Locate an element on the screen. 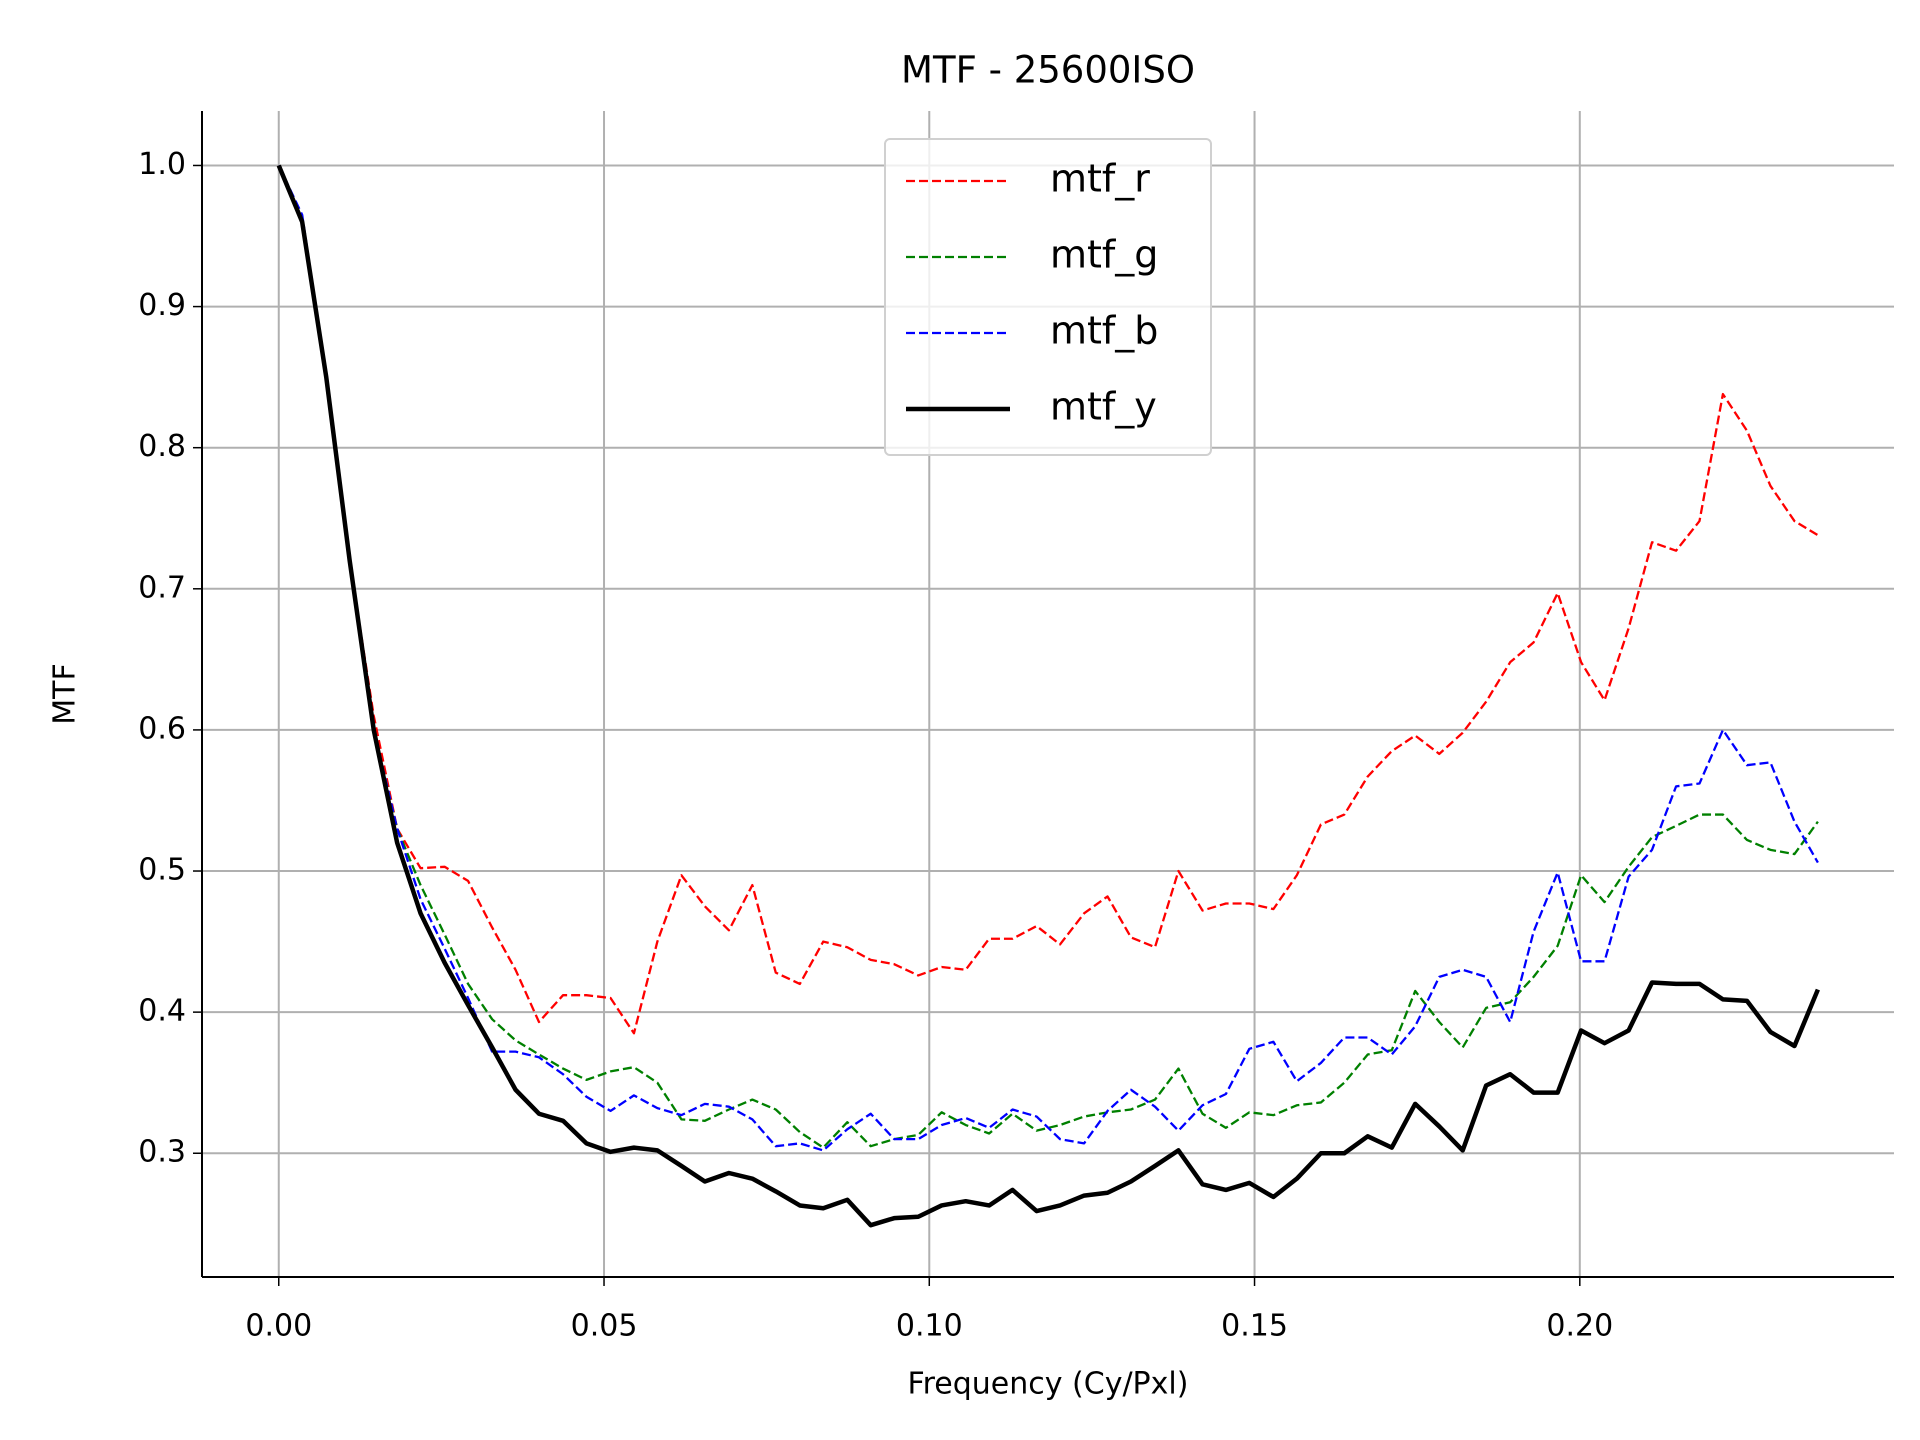  y-tick-label: 0.7 is located at coordinates (162, 587).